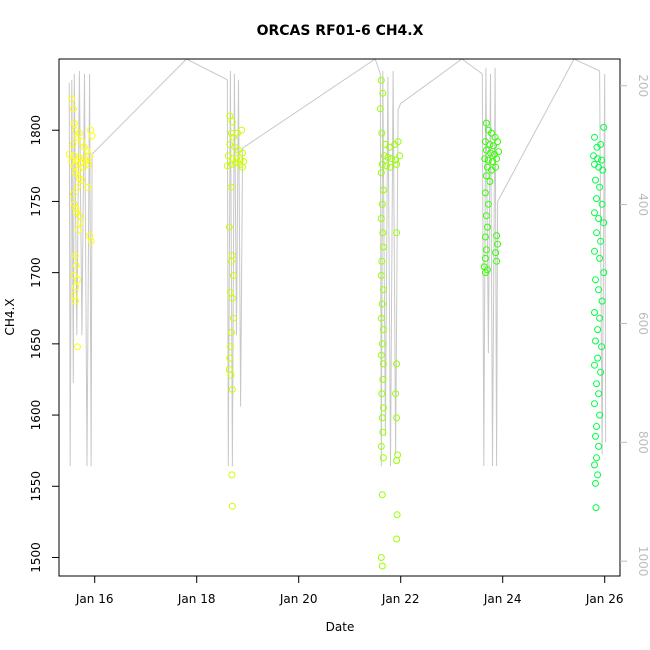 This screenshot has width=650, height=650. Describe the element at coordinates (643, 204) in the screenshot. I see `y2-tick-label: 400` at that location.